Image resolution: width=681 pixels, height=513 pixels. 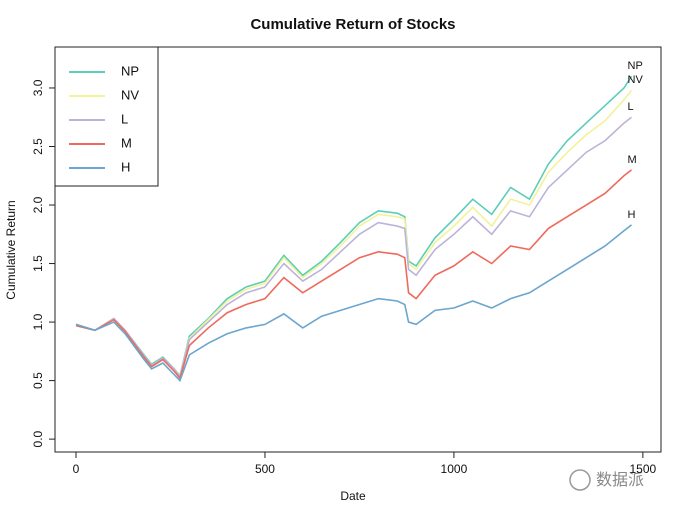 What do you see at coordinates (632, 215) in the screenshot?
I see `end-label: H` at bounding box center [632, 215].